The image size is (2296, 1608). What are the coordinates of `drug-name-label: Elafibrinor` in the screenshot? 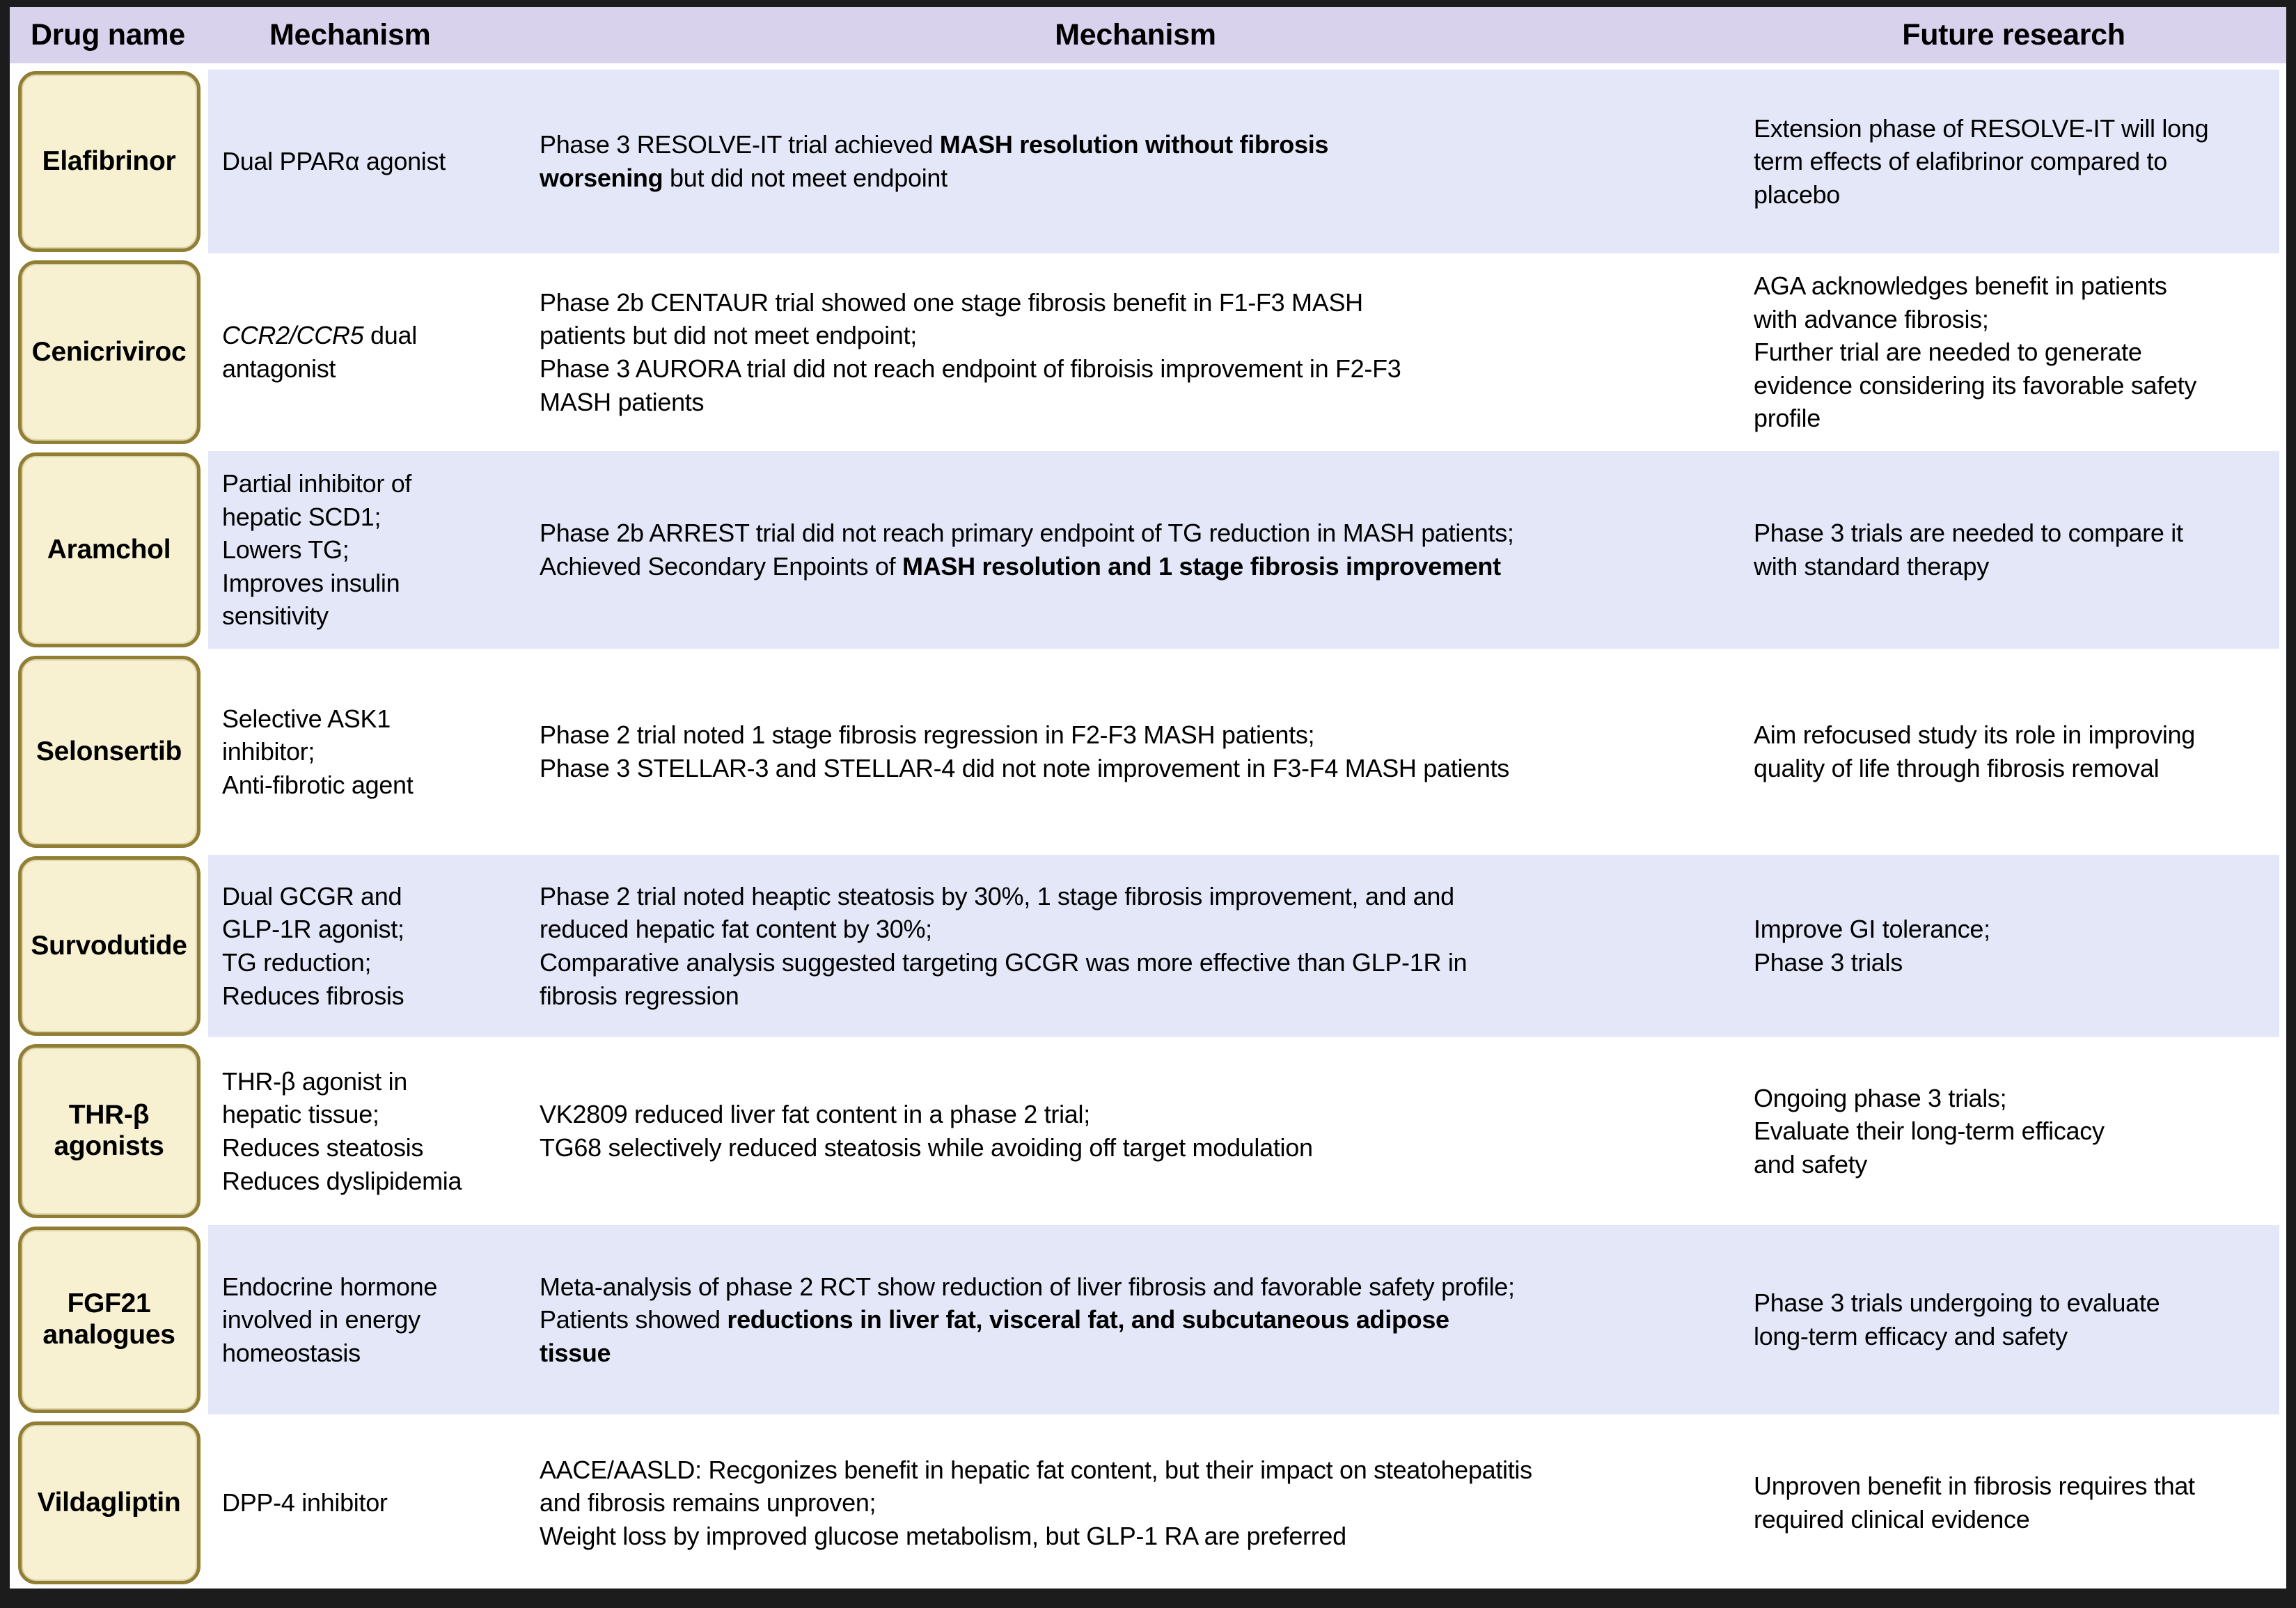 It's located at (109, 160).